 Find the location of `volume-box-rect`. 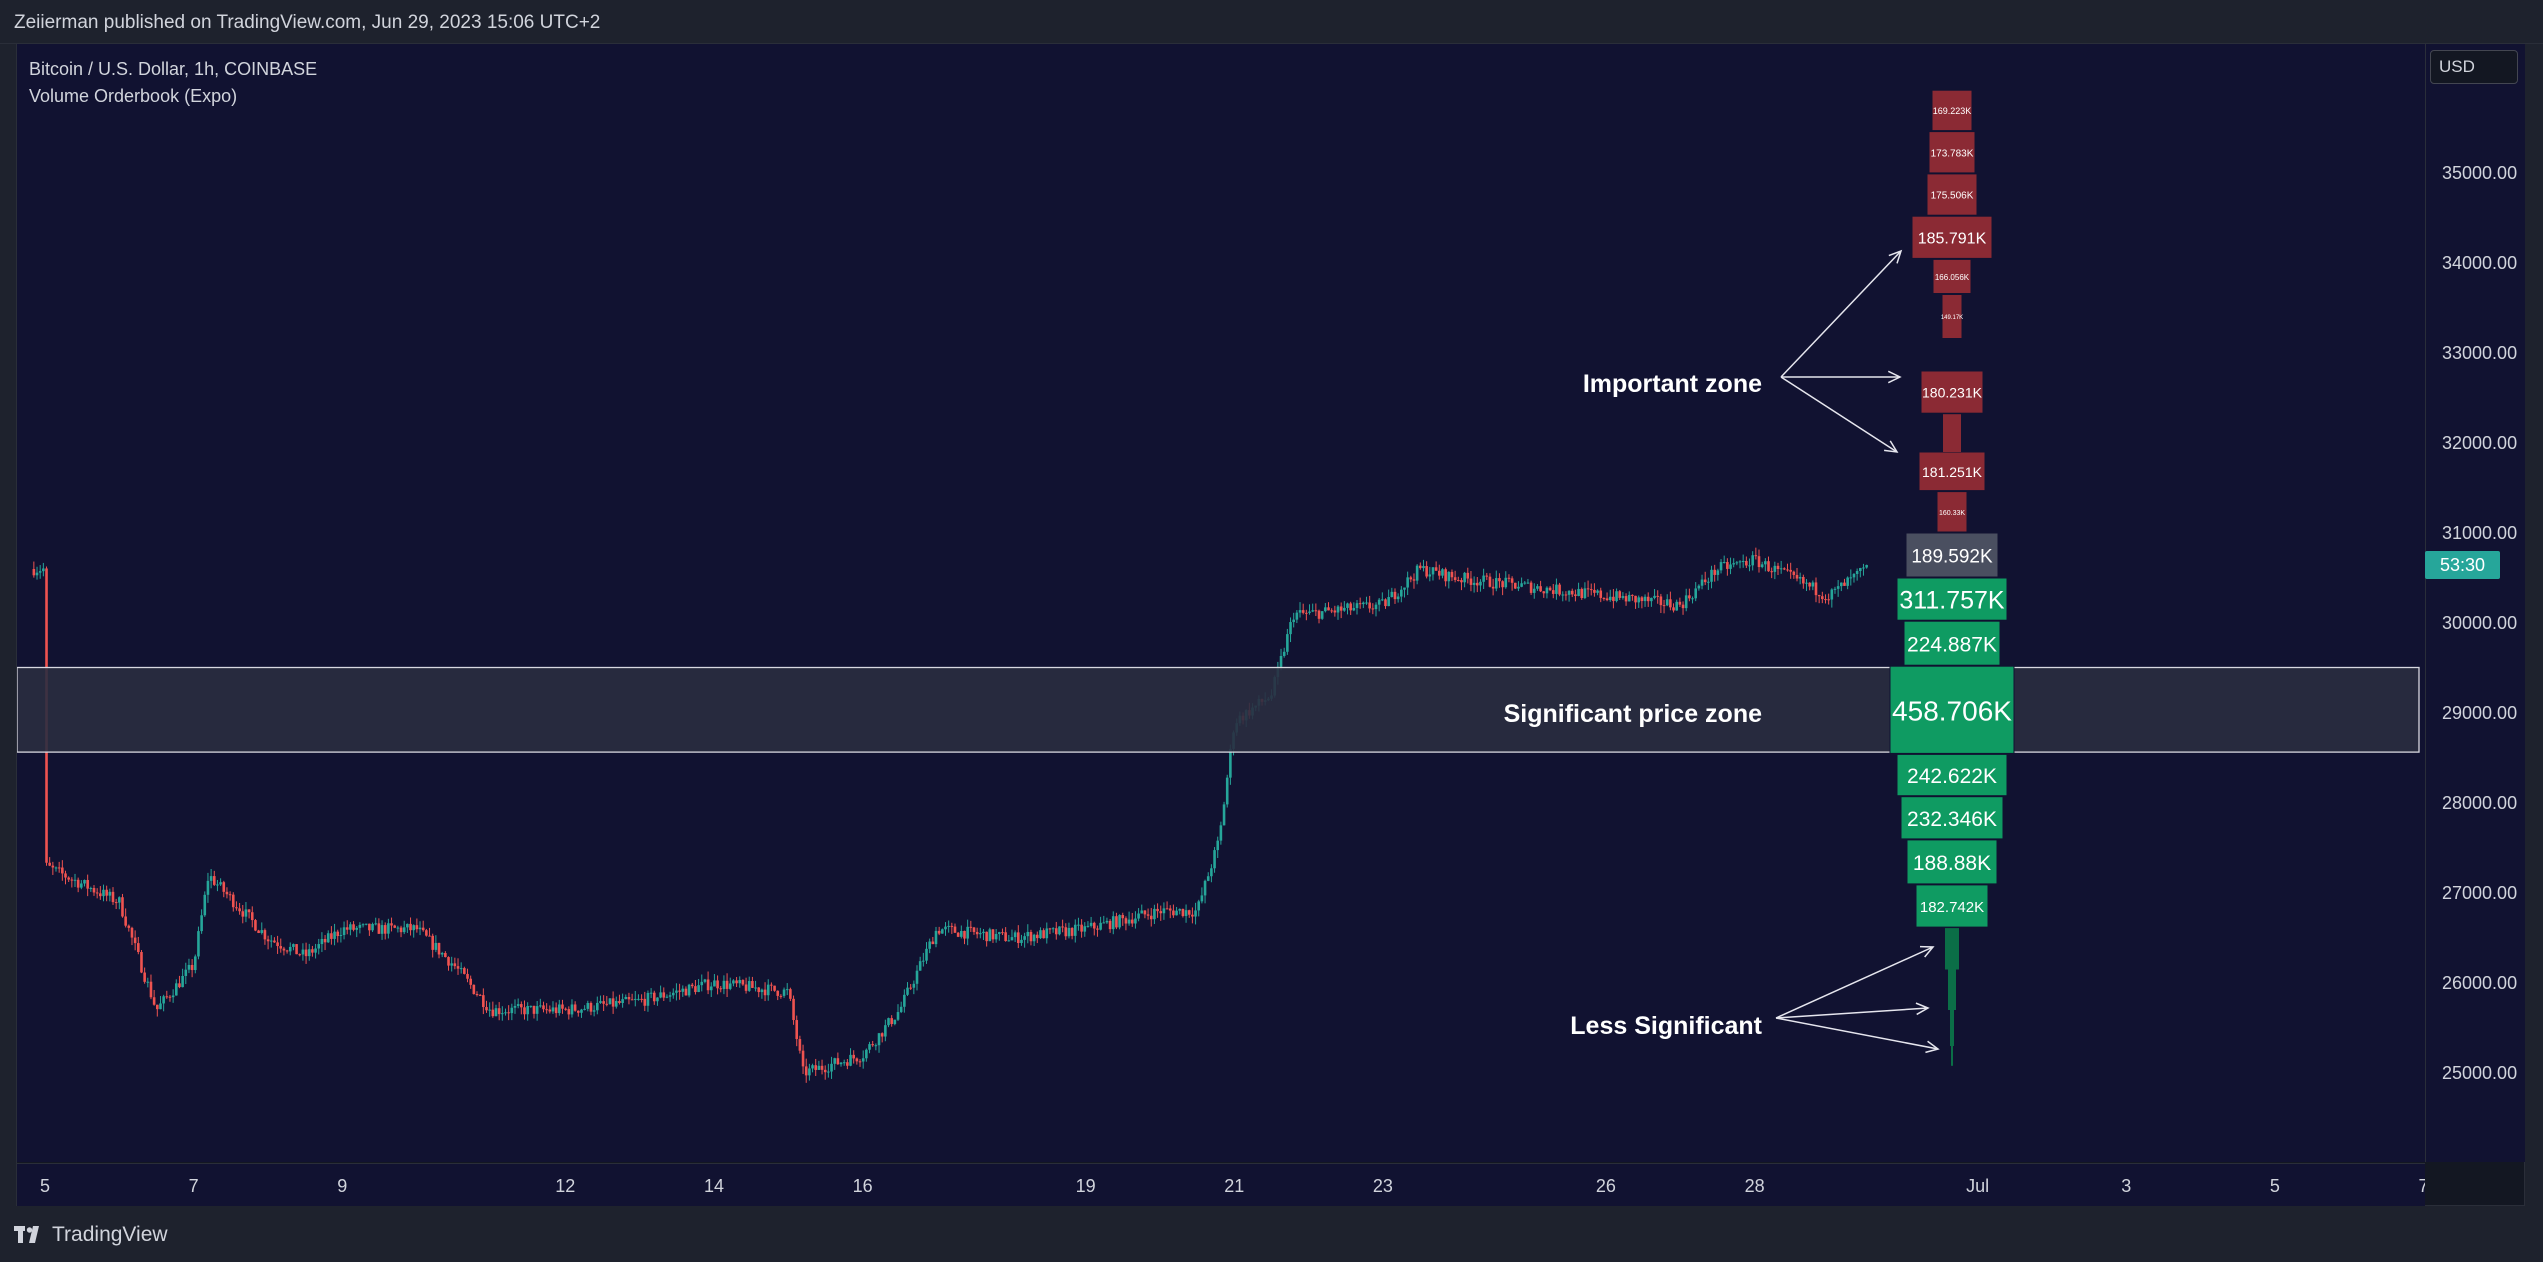

volume-box-rect is located at coordinates (1952, 152).